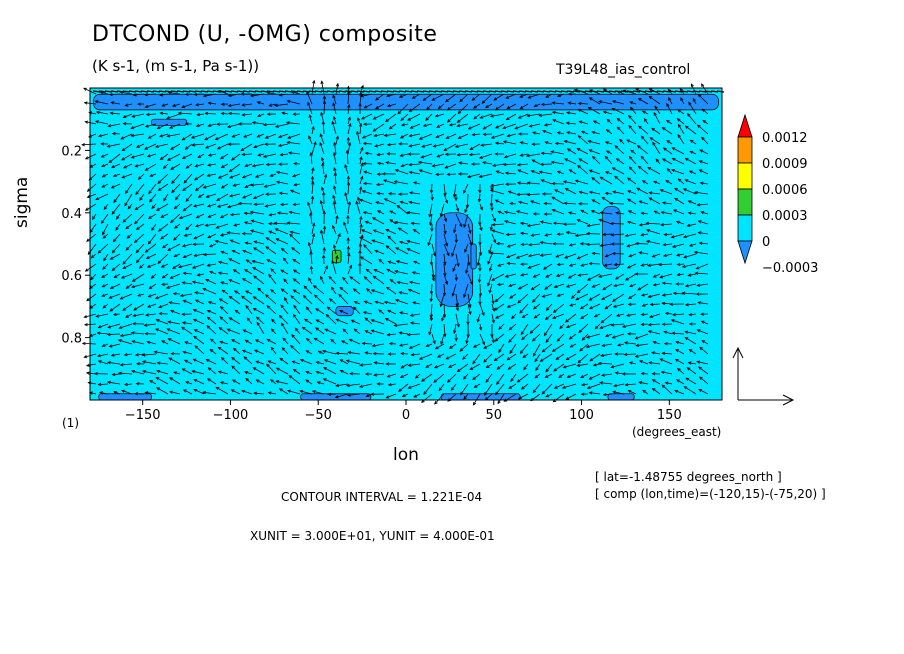 The image size is (904, 654). What do you see at coordinates (623, 70) in the screenshot?
I see `run-name: T39L48_ias_control` at bounding box center [623, 70].